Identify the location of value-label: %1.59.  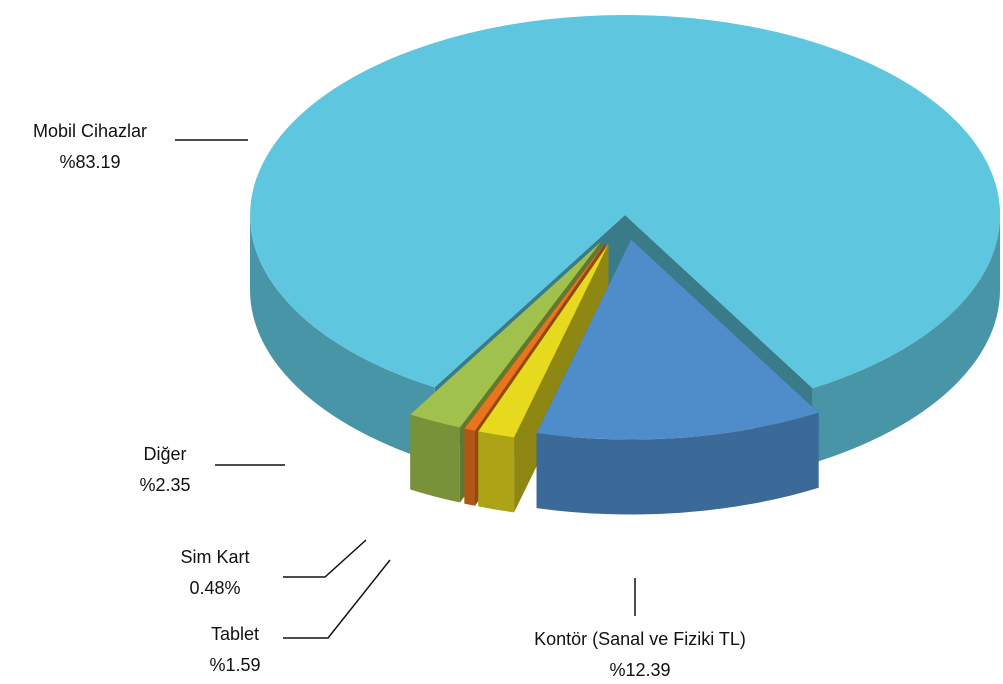
(234, 665).